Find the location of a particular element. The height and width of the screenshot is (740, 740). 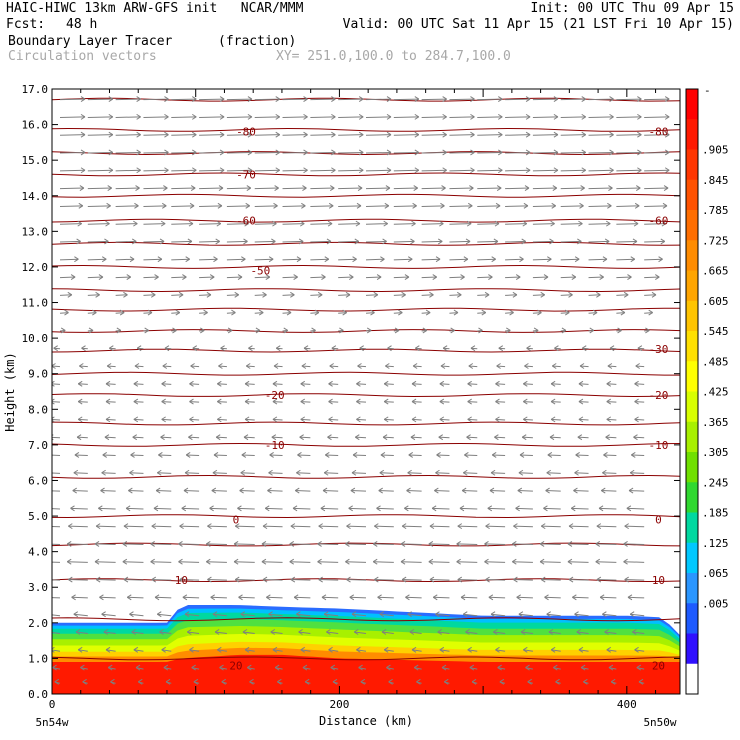

contour-label: -20 is located at coordinates (659, 395).